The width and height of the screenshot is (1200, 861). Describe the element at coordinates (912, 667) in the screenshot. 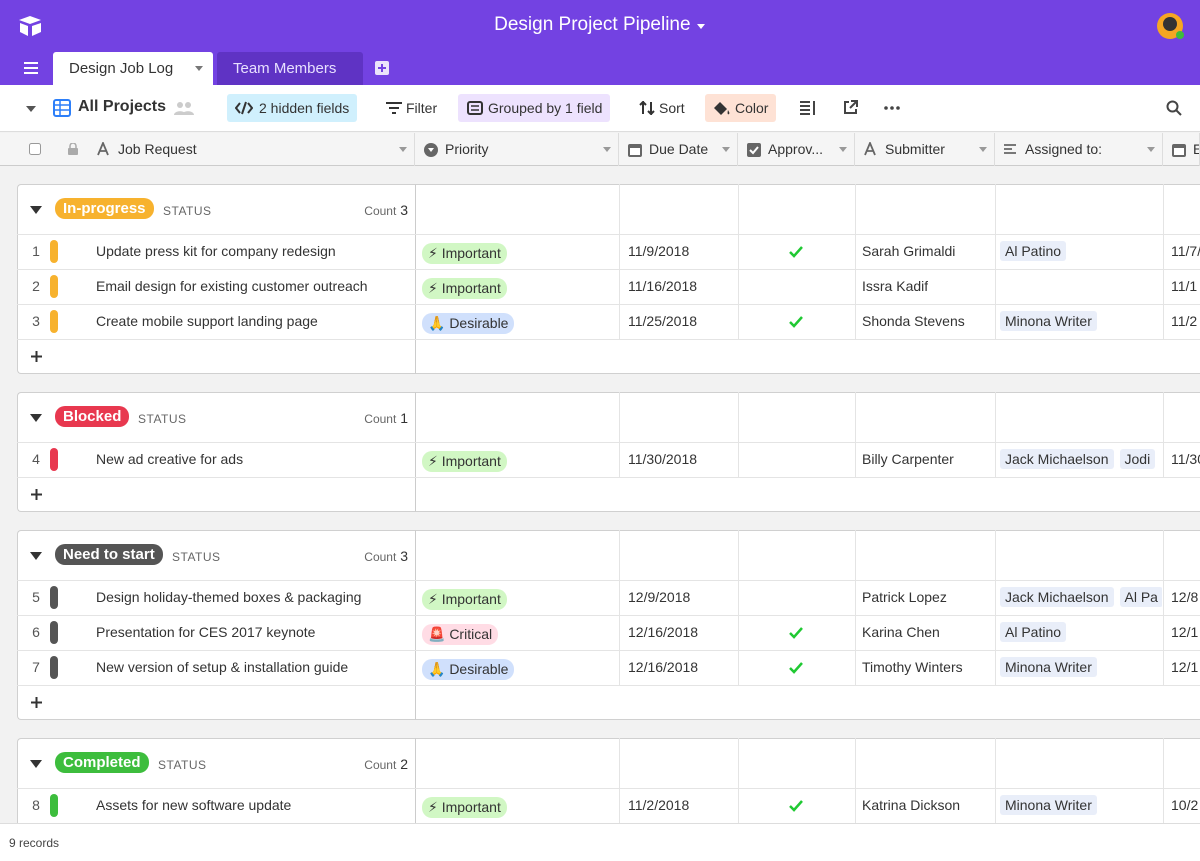

I see `submitter: Timothy Winters` at that location.